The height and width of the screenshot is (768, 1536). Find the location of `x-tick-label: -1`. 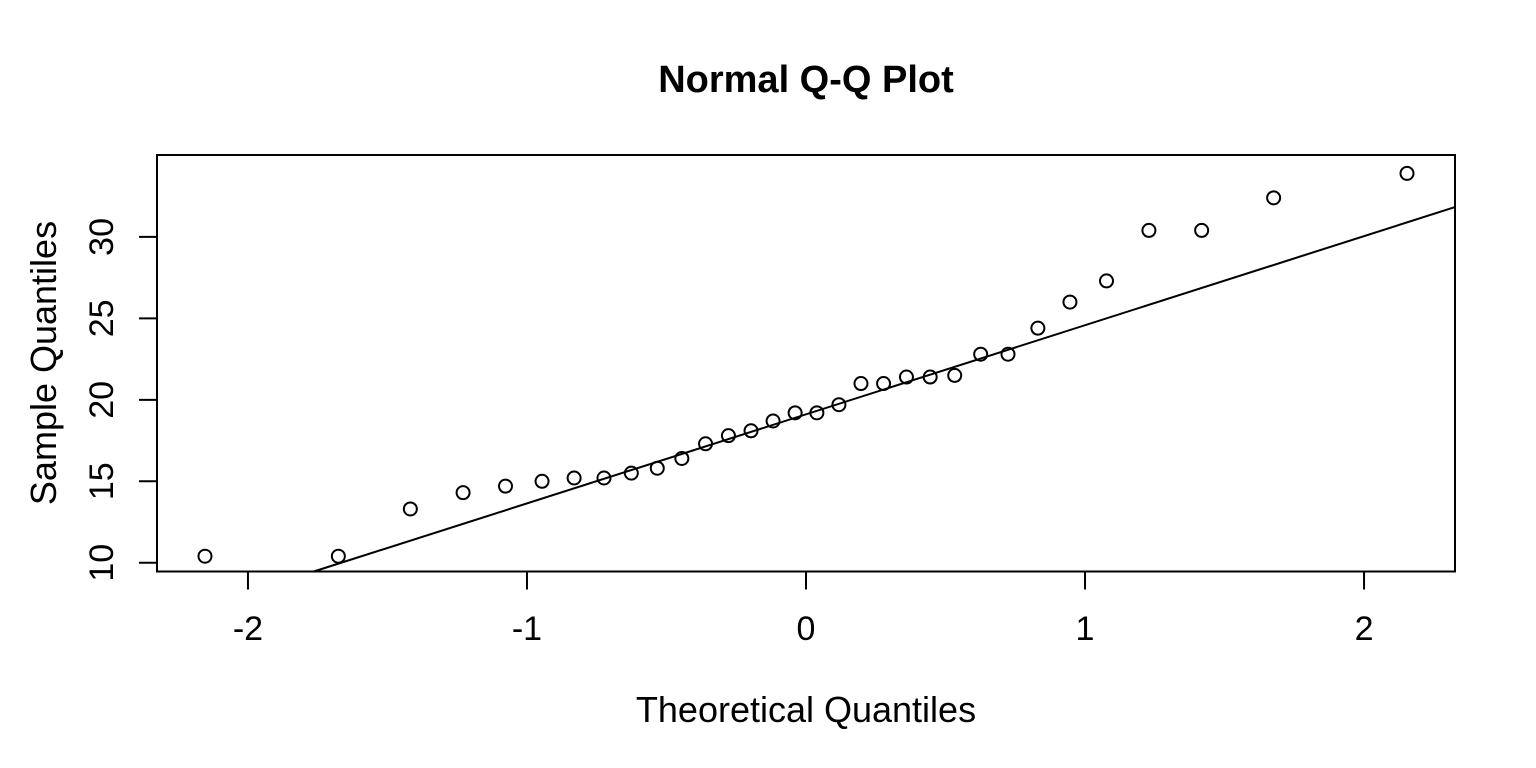

x-tick-label: -1 is located at coordinates (527, 629).